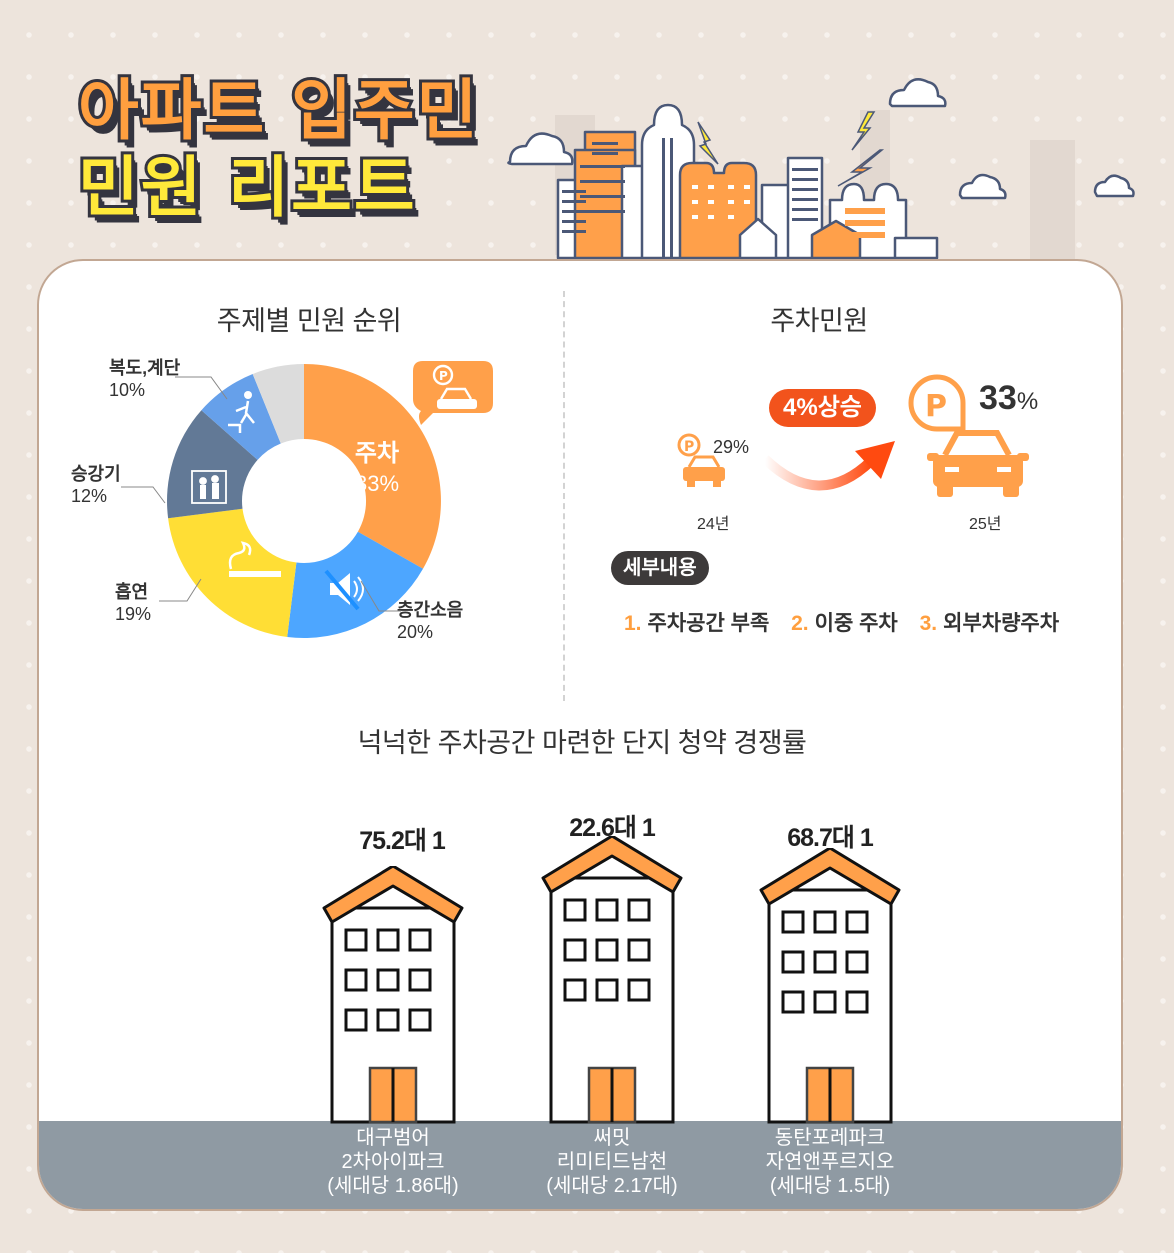 The width and height of the screenshot is (1174, 1253). Describe the element at coordinates (731, 447) in the screenshot. I see `prev-year-value: 29%` at that location.